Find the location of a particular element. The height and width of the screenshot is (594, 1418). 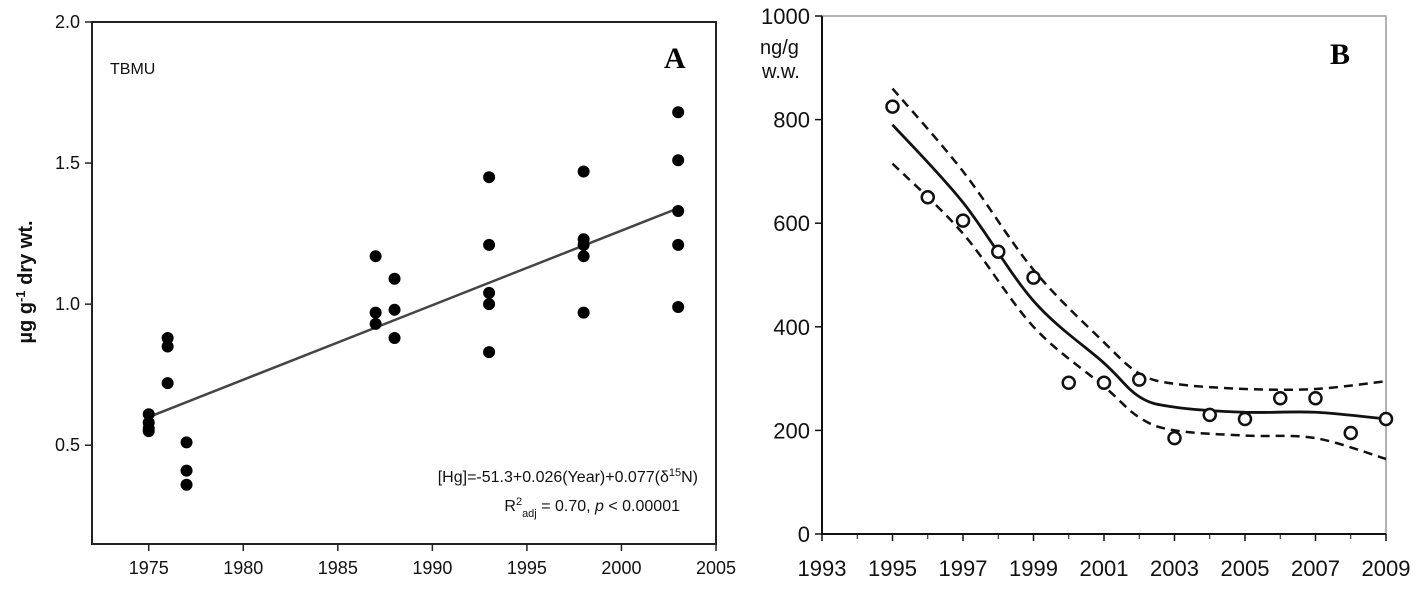

panel-a-y-tick-label: 0.5 is located at coordinates (67, 445).